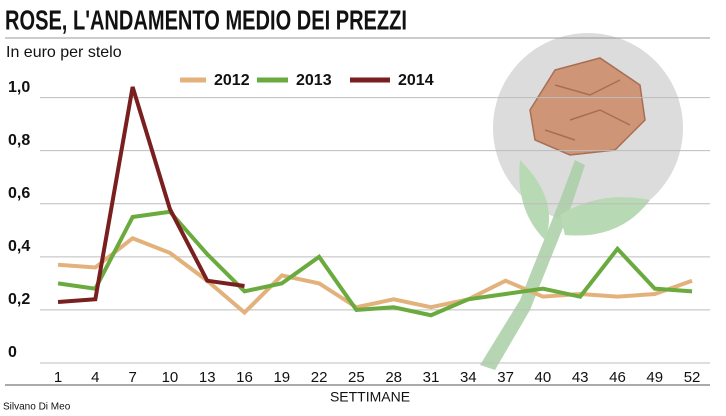 This screenshot has height=416, width=726. What do you see at coordinates (12, 352) in the screenshot?
I see `y-tick-label: 0` at bounding box center [12, 352].